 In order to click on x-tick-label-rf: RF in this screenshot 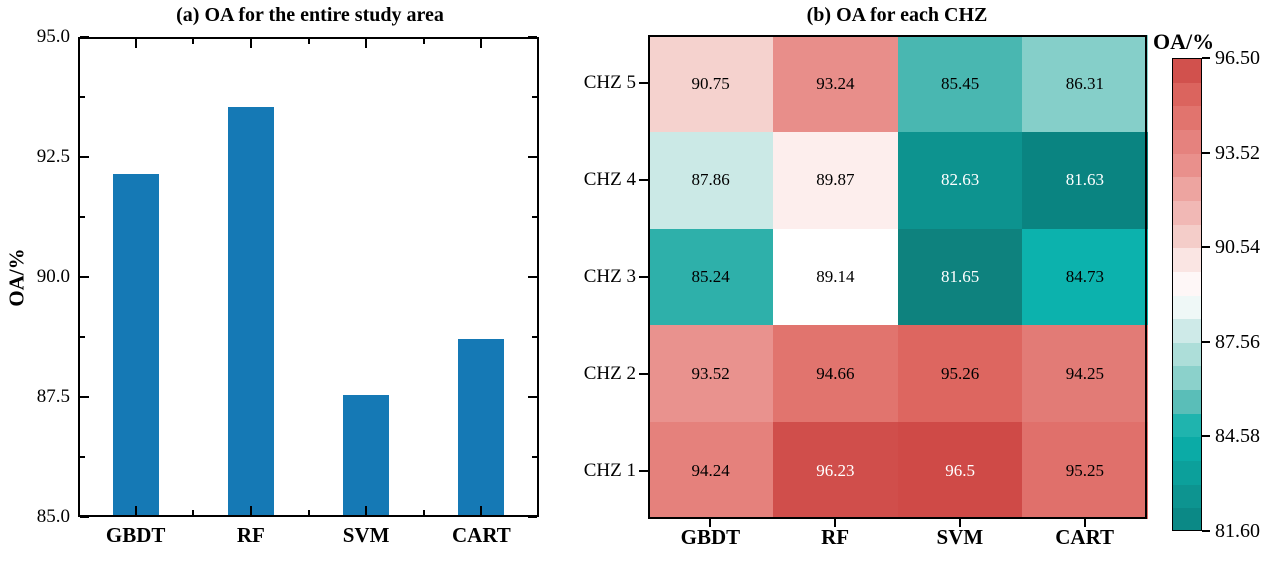, I will do `click(250, 535)`.